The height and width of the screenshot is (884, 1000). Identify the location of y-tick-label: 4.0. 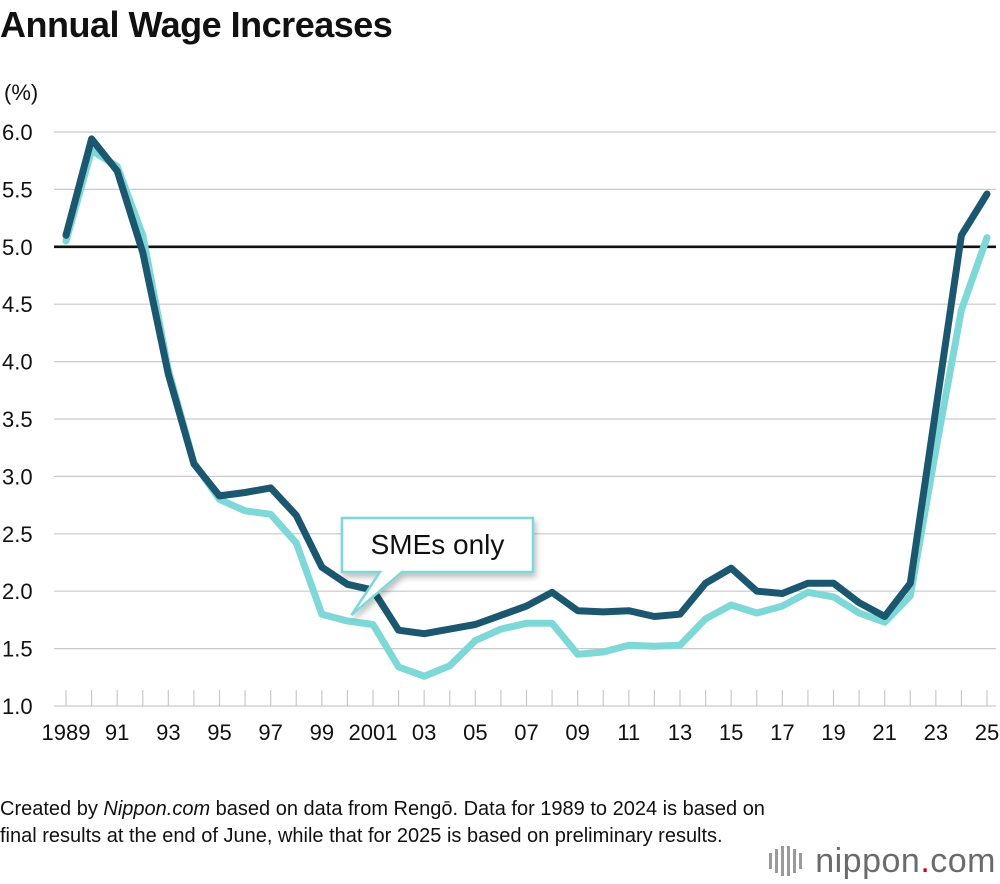
(17, 362).